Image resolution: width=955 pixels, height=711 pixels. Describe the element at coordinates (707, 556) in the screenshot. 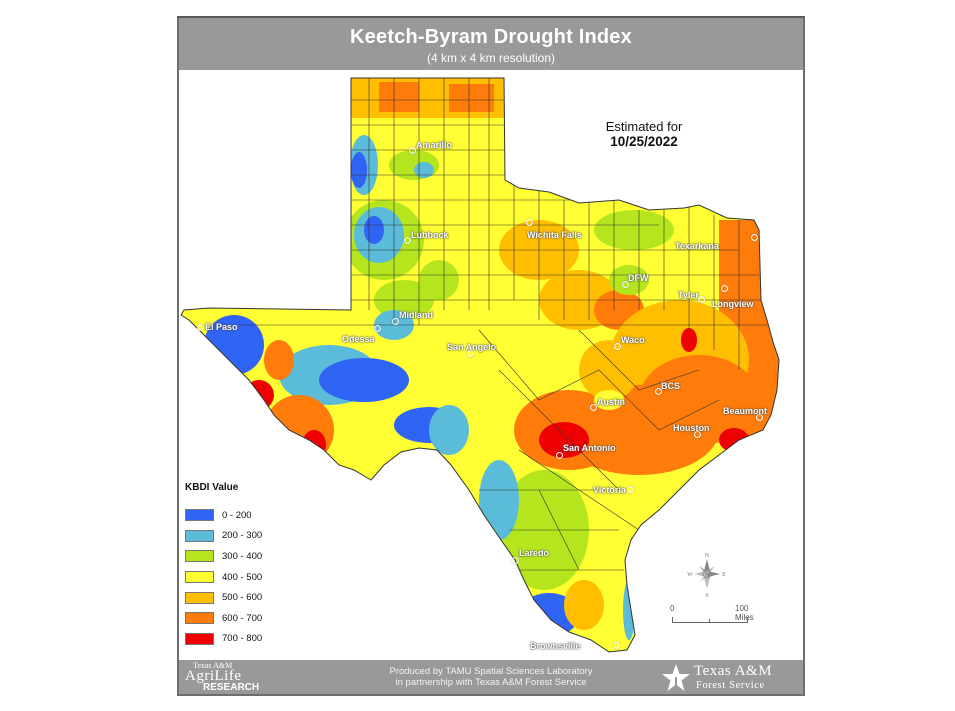

I see `svg-text: N` at that location.